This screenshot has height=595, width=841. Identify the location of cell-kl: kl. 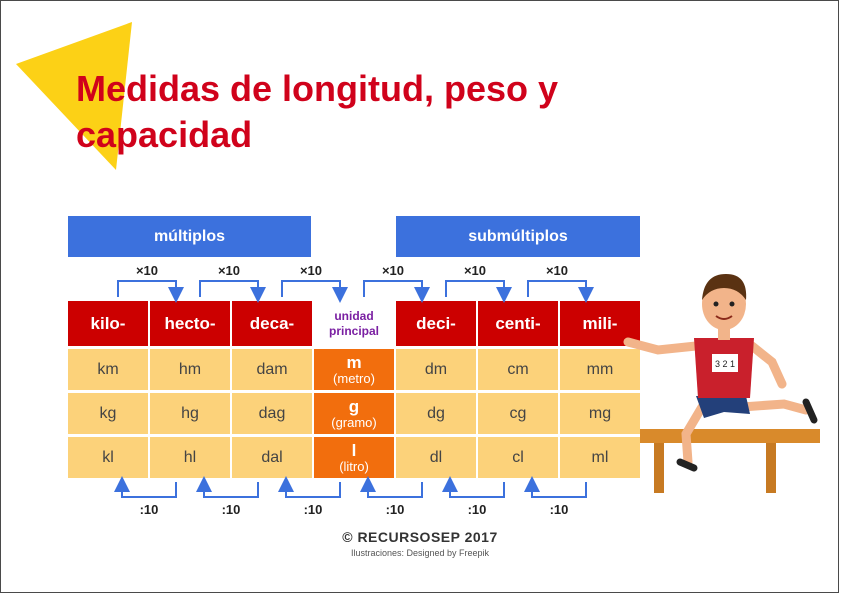
(108, 457).